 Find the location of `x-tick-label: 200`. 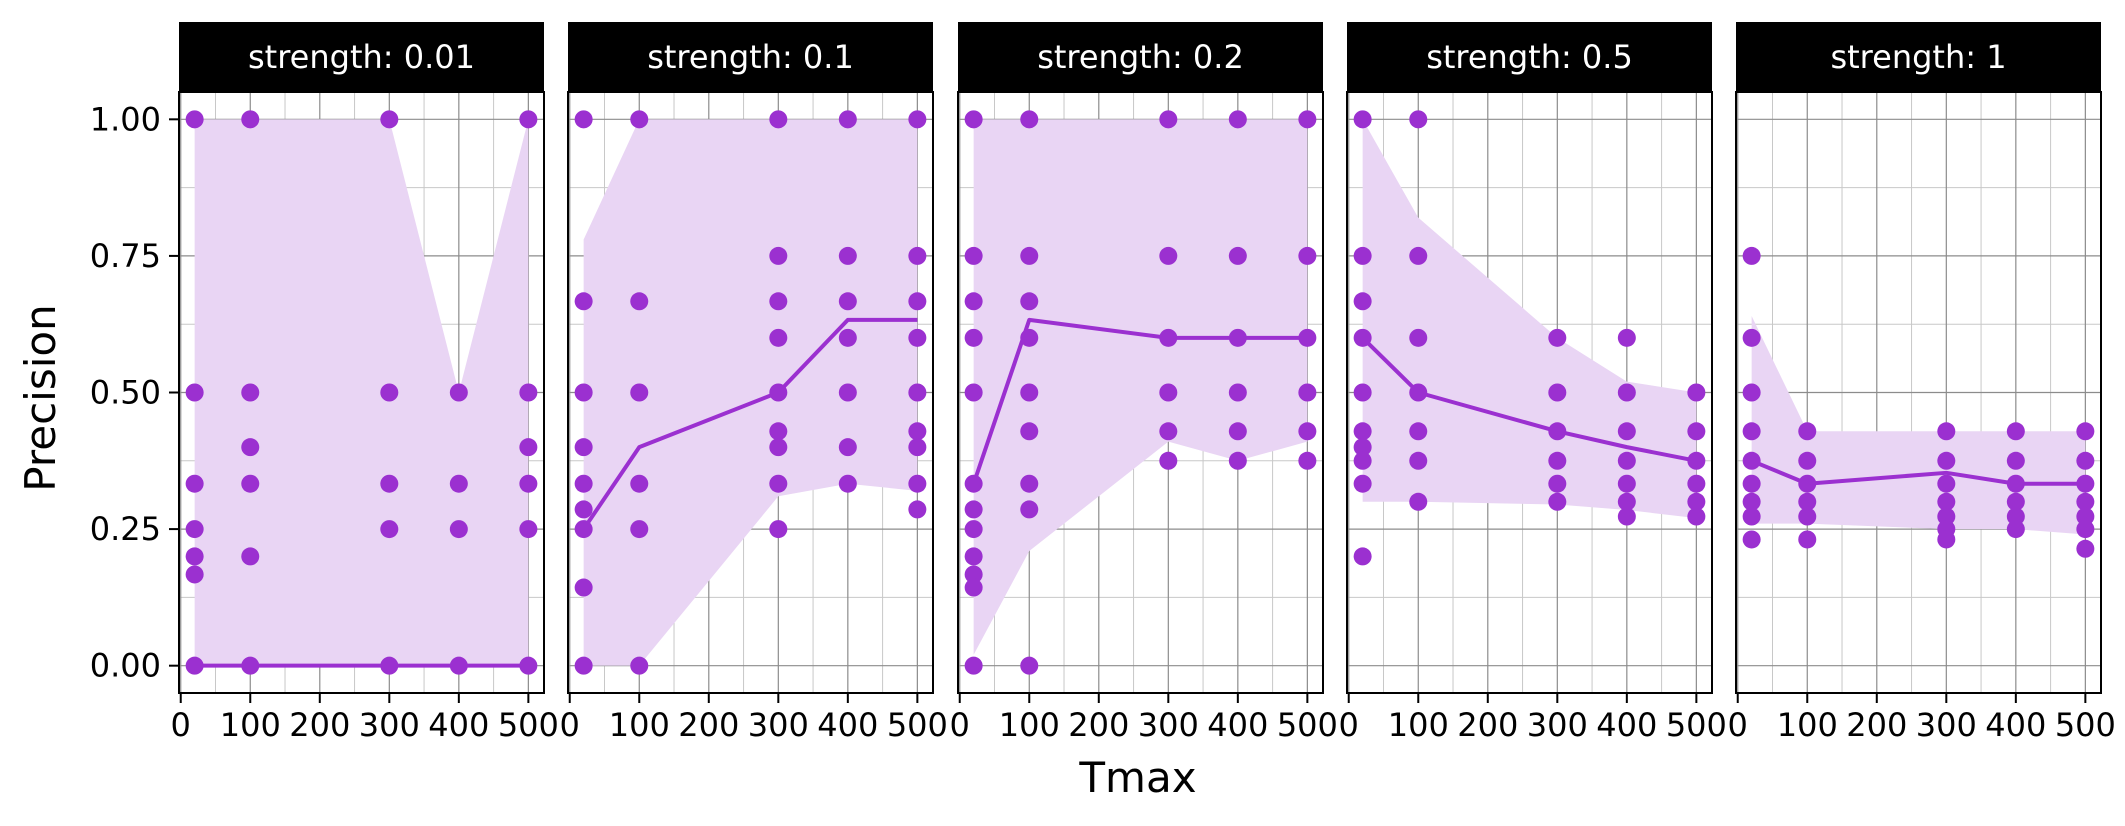

x-tick-label: 200 is located at coordinates (1876, 725).